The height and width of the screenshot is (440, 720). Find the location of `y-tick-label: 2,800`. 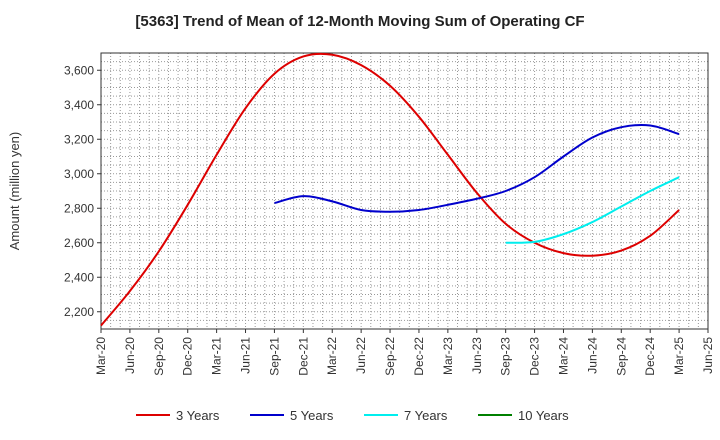

y-tick-label: 2,800 is located at coordinates (79, 208).